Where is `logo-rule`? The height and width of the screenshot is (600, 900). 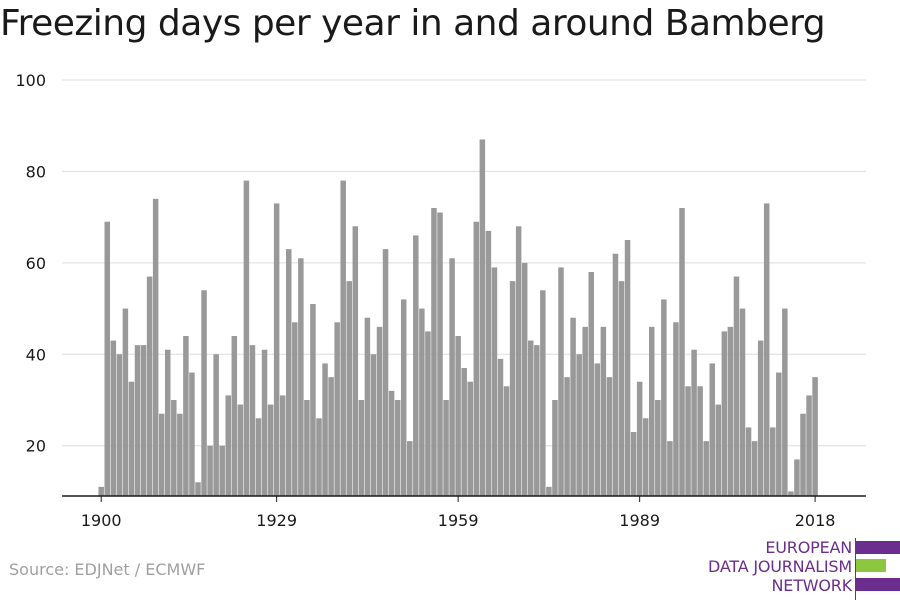 logo-rule is located at coordinates (855, 569).